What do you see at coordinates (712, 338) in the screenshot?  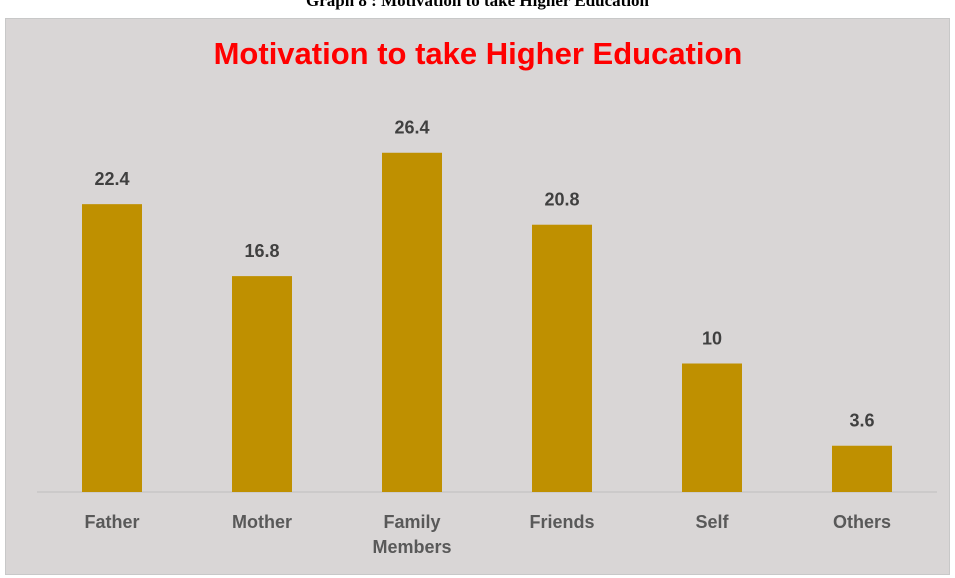 I see `data-label: 10` at bounding box center [712, 338].